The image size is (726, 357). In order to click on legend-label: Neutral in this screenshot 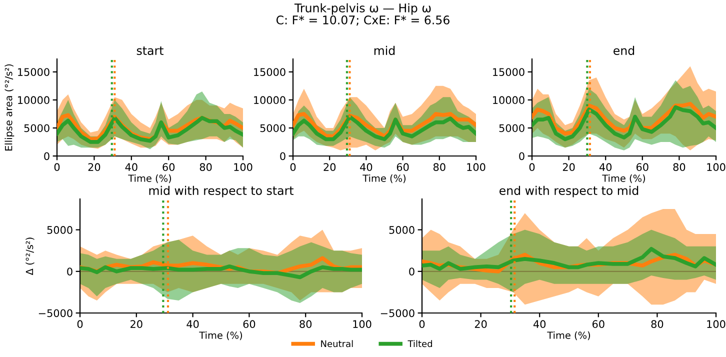, I will do `click(337, 344)`.